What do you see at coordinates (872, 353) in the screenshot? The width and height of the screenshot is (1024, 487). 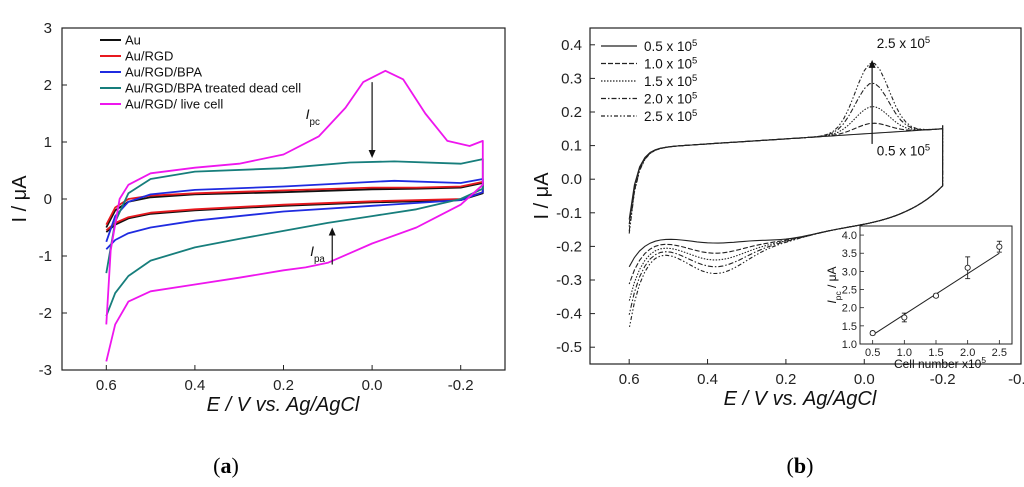 I see `inset-x-tick-label: 0.5` at bounding box center [872, 353].